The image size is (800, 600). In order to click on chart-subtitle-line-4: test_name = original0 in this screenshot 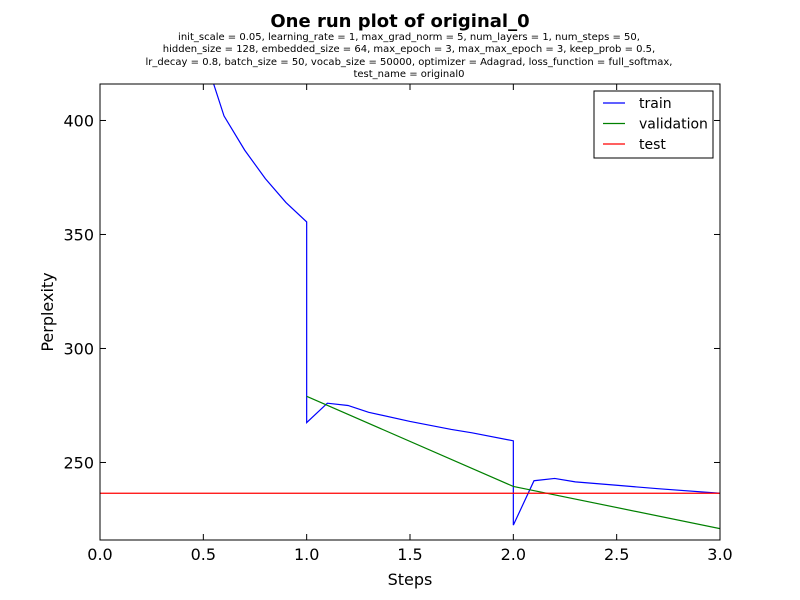, I will do `click(408, 74)`.